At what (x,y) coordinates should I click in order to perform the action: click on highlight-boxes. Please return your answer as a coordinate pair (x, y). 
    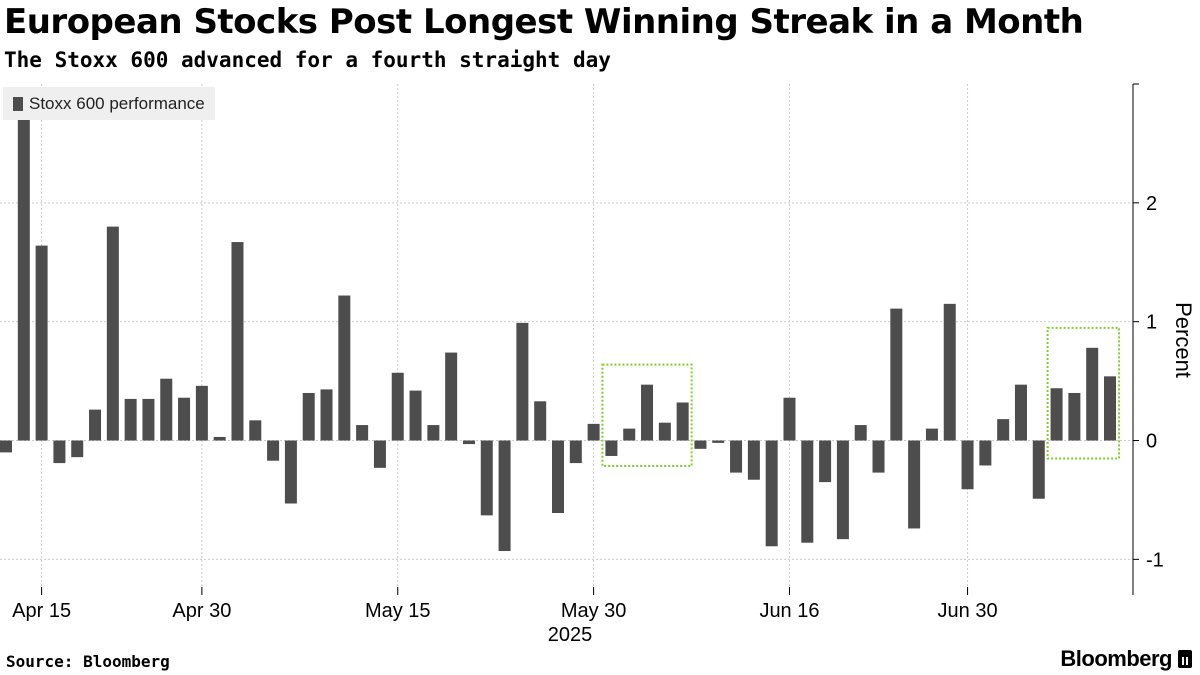
    Looking at the image, I should click on (861, 396).